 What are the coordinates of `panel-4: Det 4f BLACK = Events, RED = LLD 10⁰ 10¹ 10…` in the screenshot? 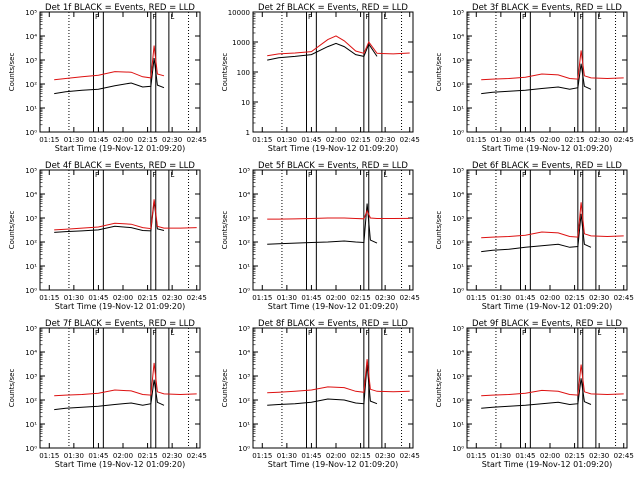 It's located at (107, 236).